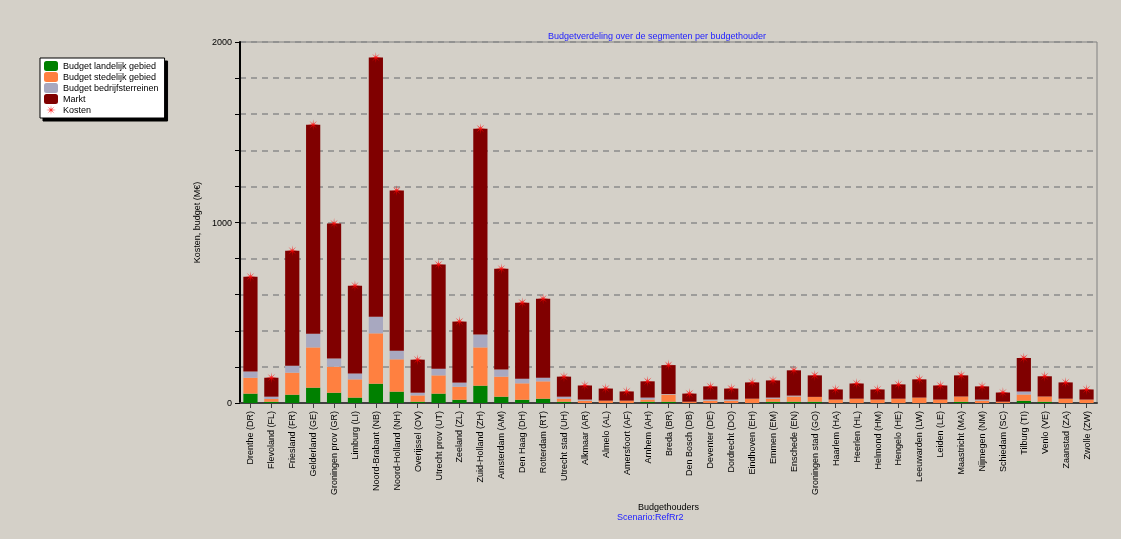 This screenshot has height=539, width=1121. Describe the element at coordinates (543, 442) in the screenshot. I see `x-tick-label: Rotterdam (RT)` at that location.